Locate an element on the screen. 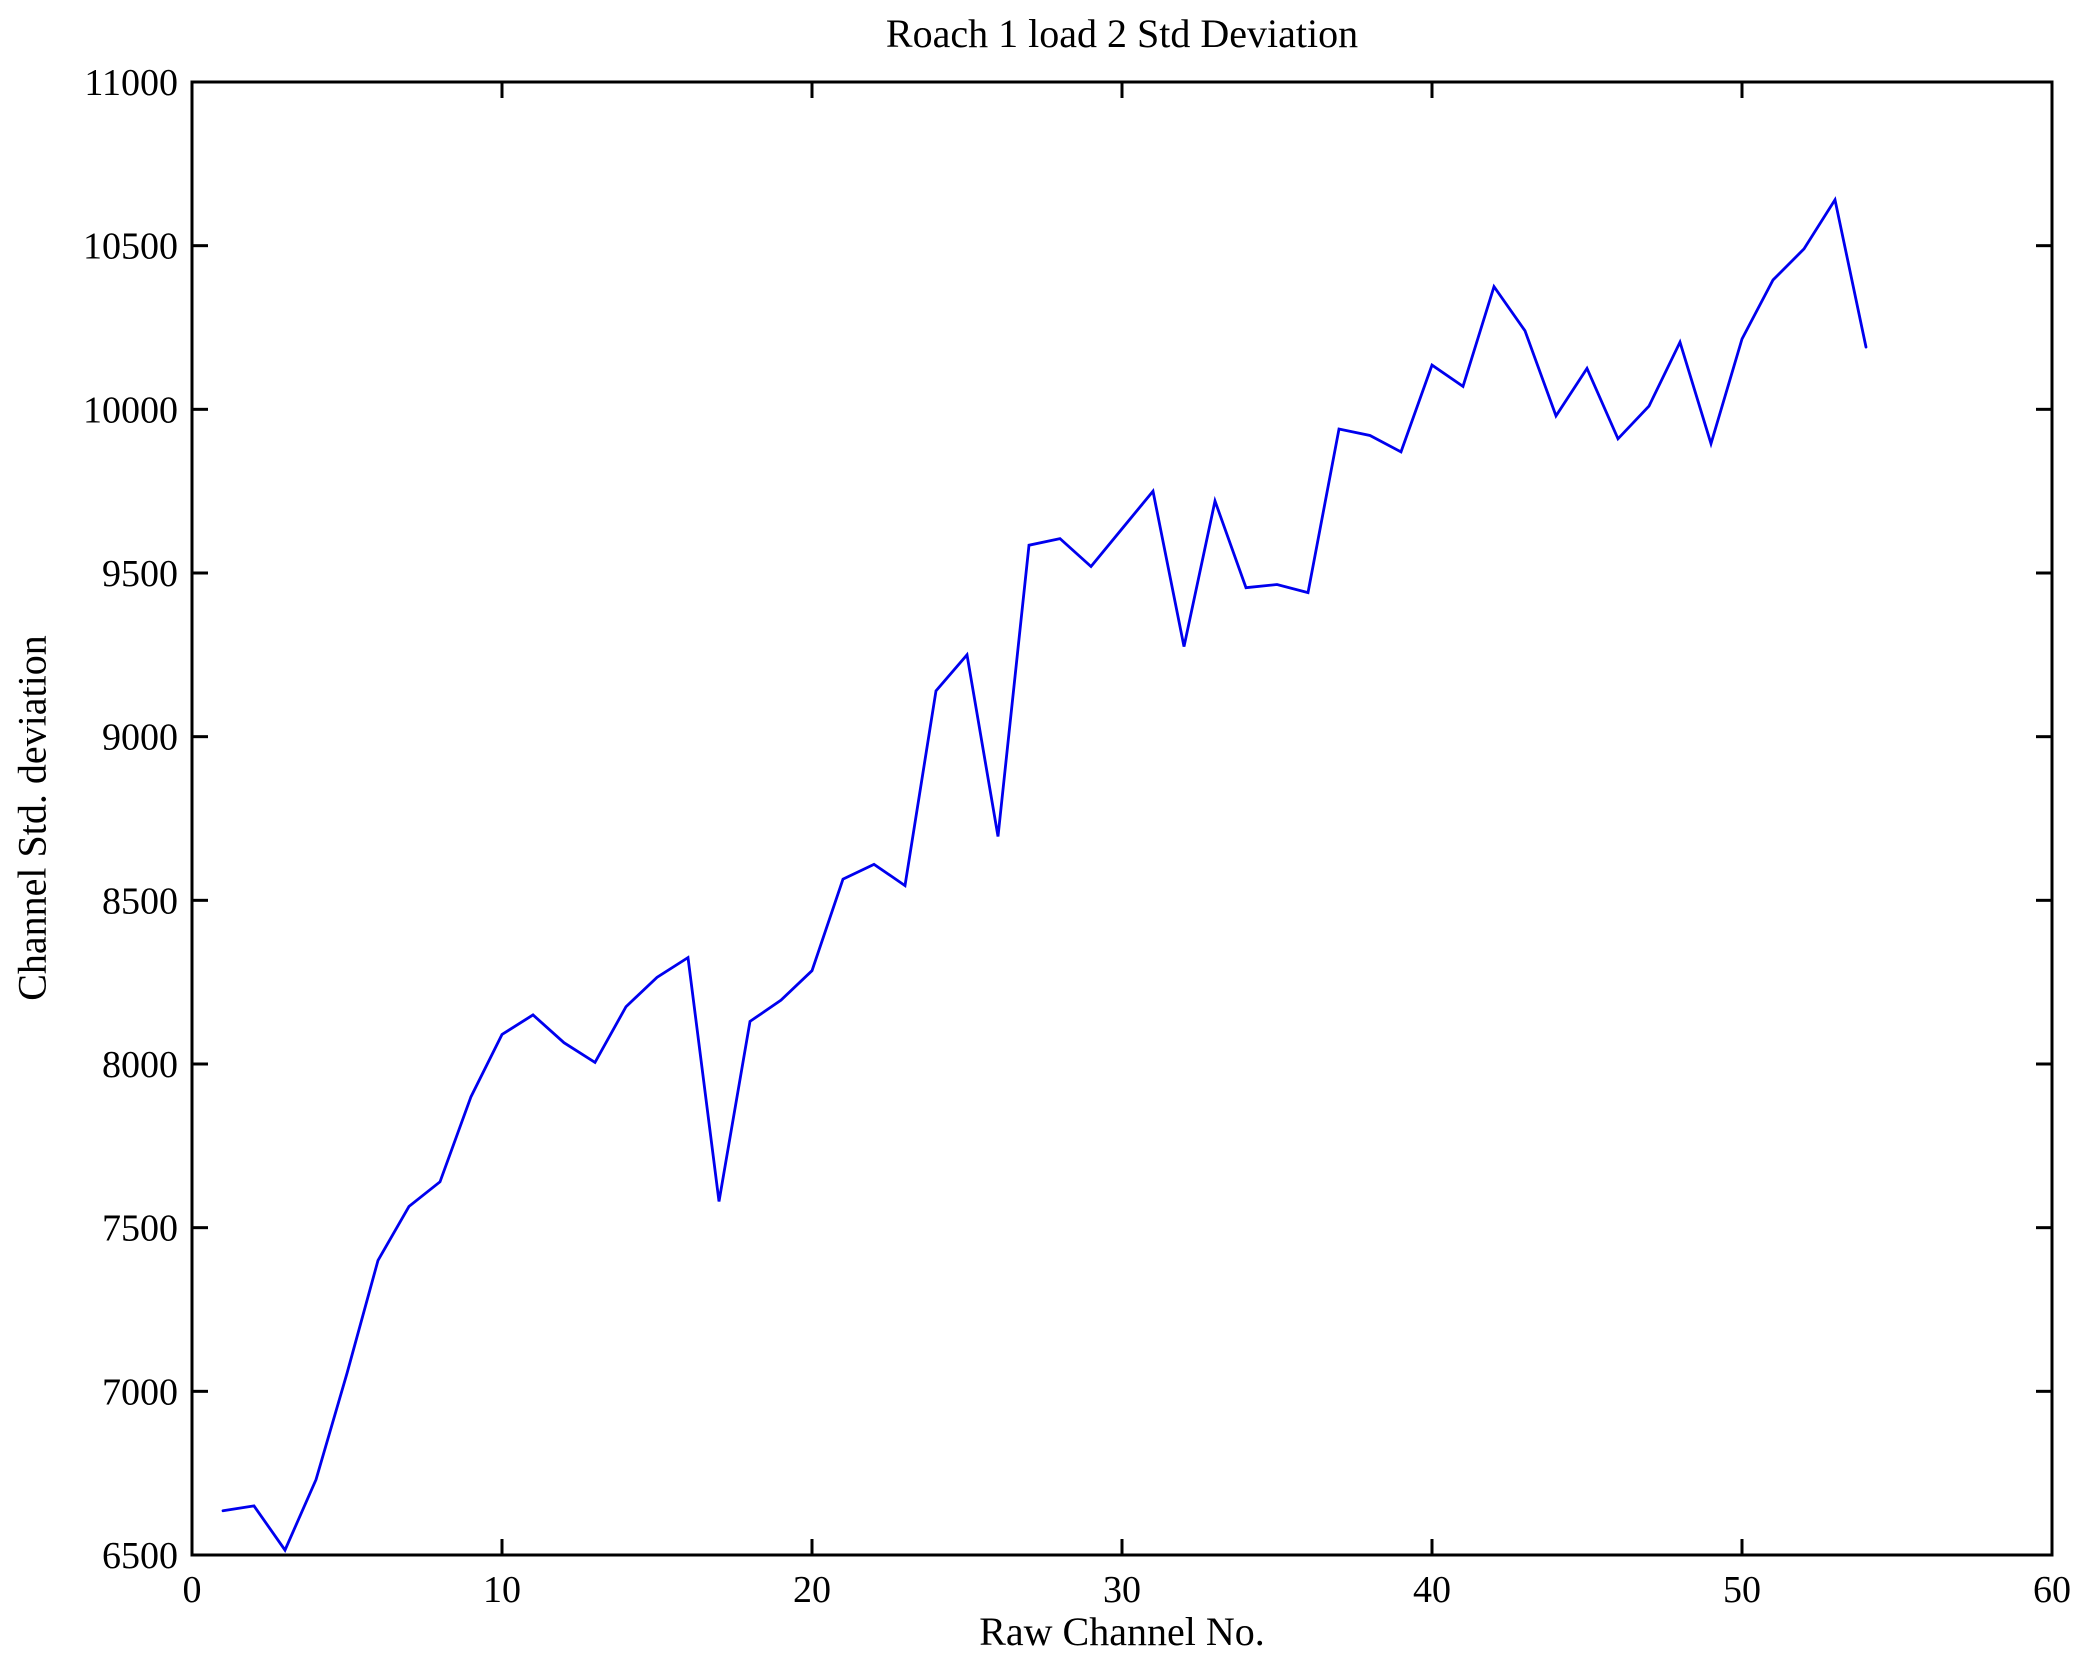  x-tick-label: 30 is located at coordinates (1122, 1590).